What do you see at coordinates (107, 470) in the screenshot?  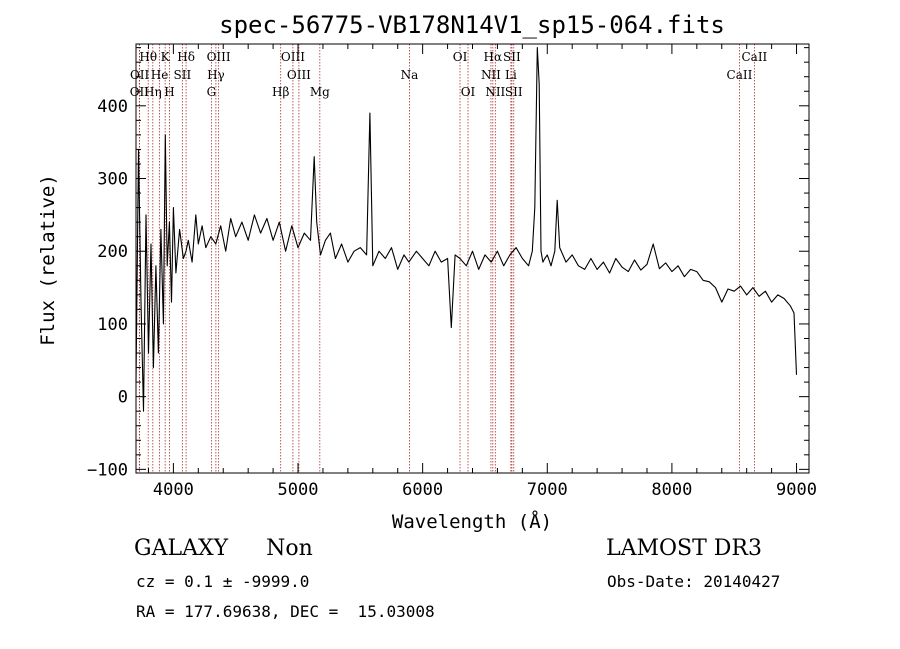 I see `y-tick-label: −100` at bounding box center [107, 470].